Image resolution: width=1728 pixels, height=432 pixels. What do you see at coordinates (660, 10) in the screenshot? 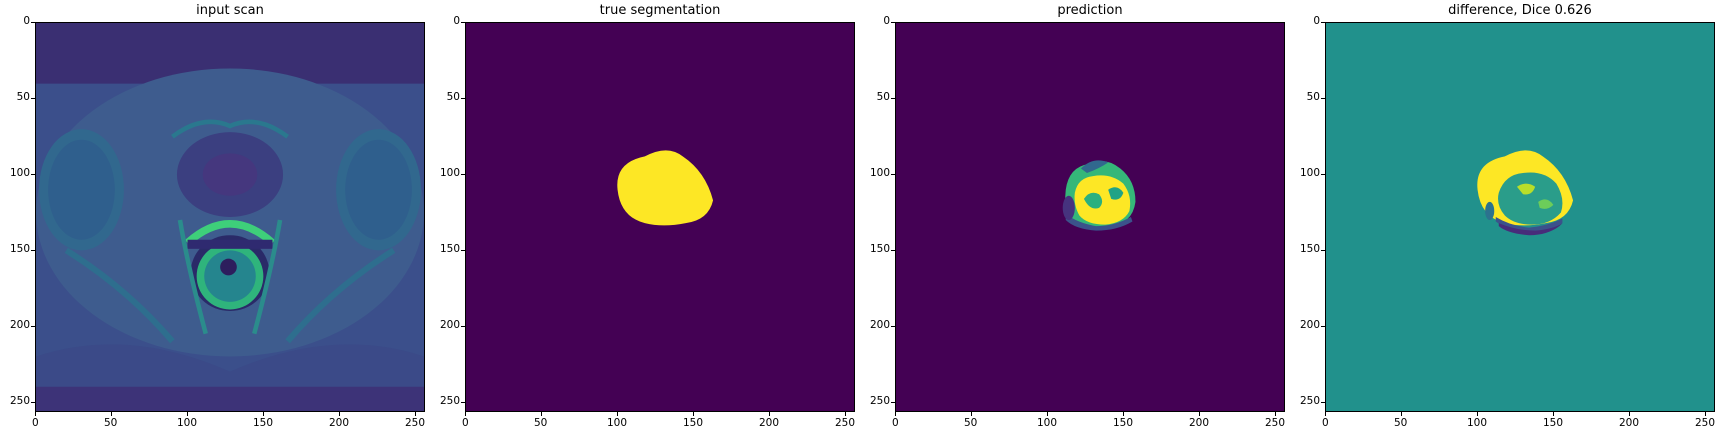
I see `panel-title: true segmentation` at bounding box center [660, 10].